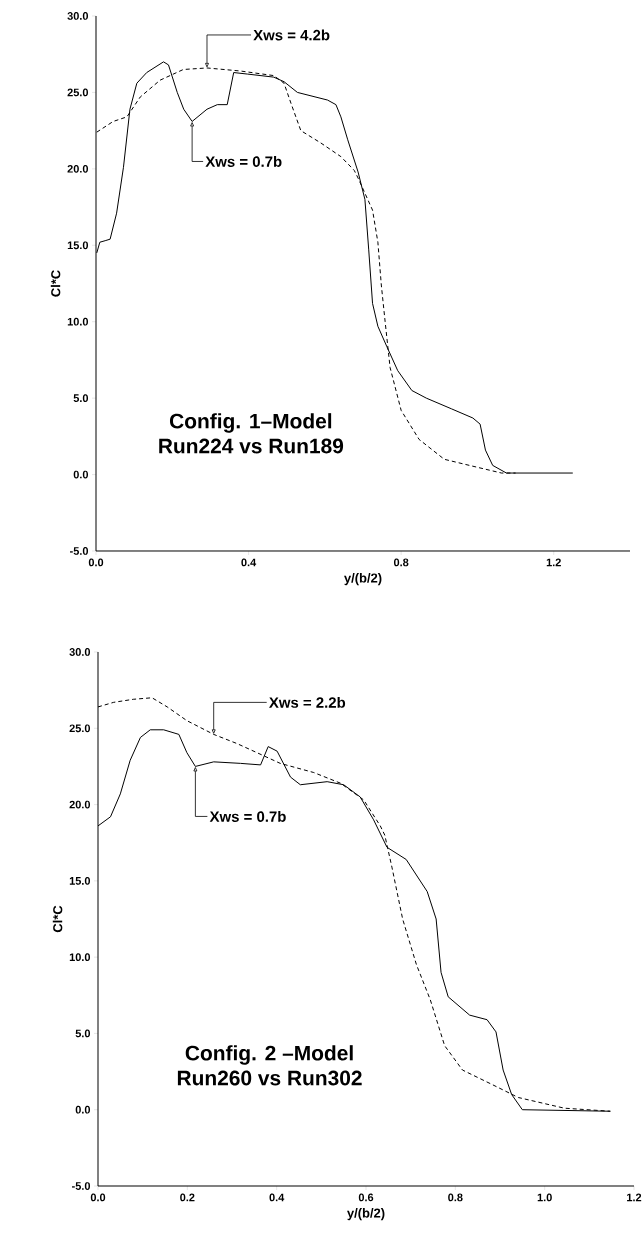 The width and height of the screenshot is (643, 1249). Describe the element at coordinates (544, 1197) in the screenshot. I see `x-tick-label: 1.0` at that location.